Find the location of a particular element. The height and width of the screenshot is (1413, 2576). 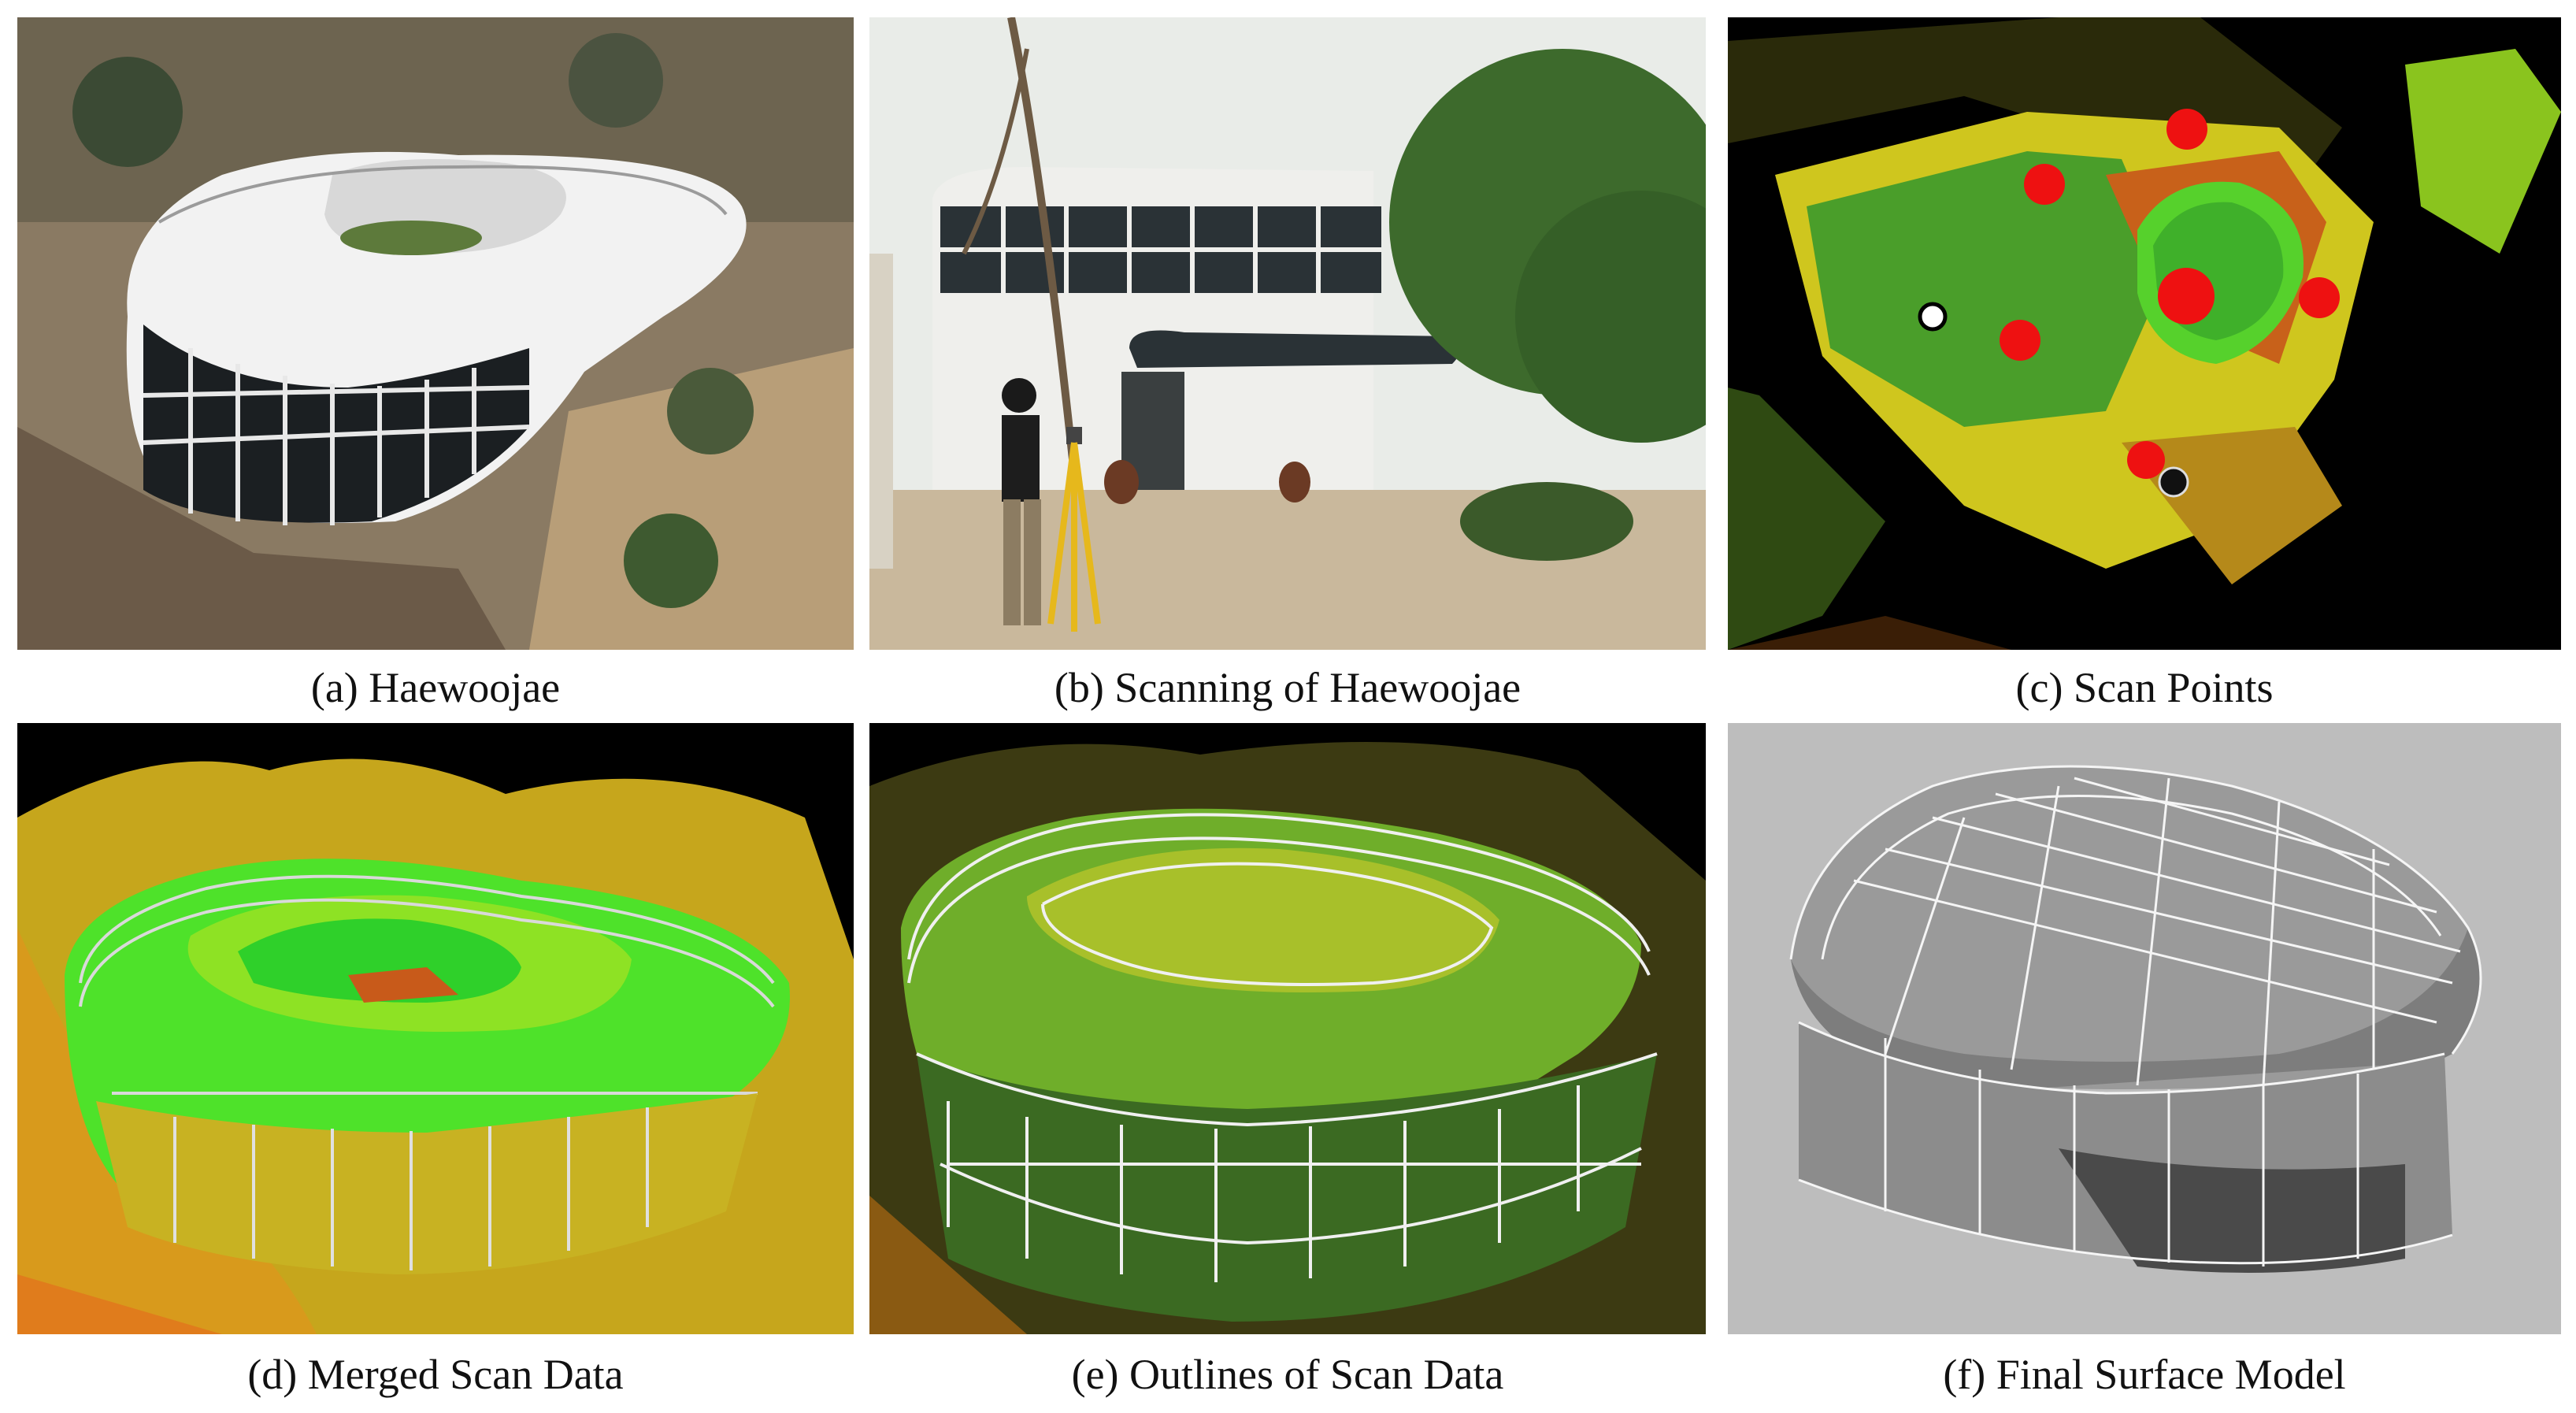

caption-f: (f) Final Surface Model is located at coordinates (2144, 1374).